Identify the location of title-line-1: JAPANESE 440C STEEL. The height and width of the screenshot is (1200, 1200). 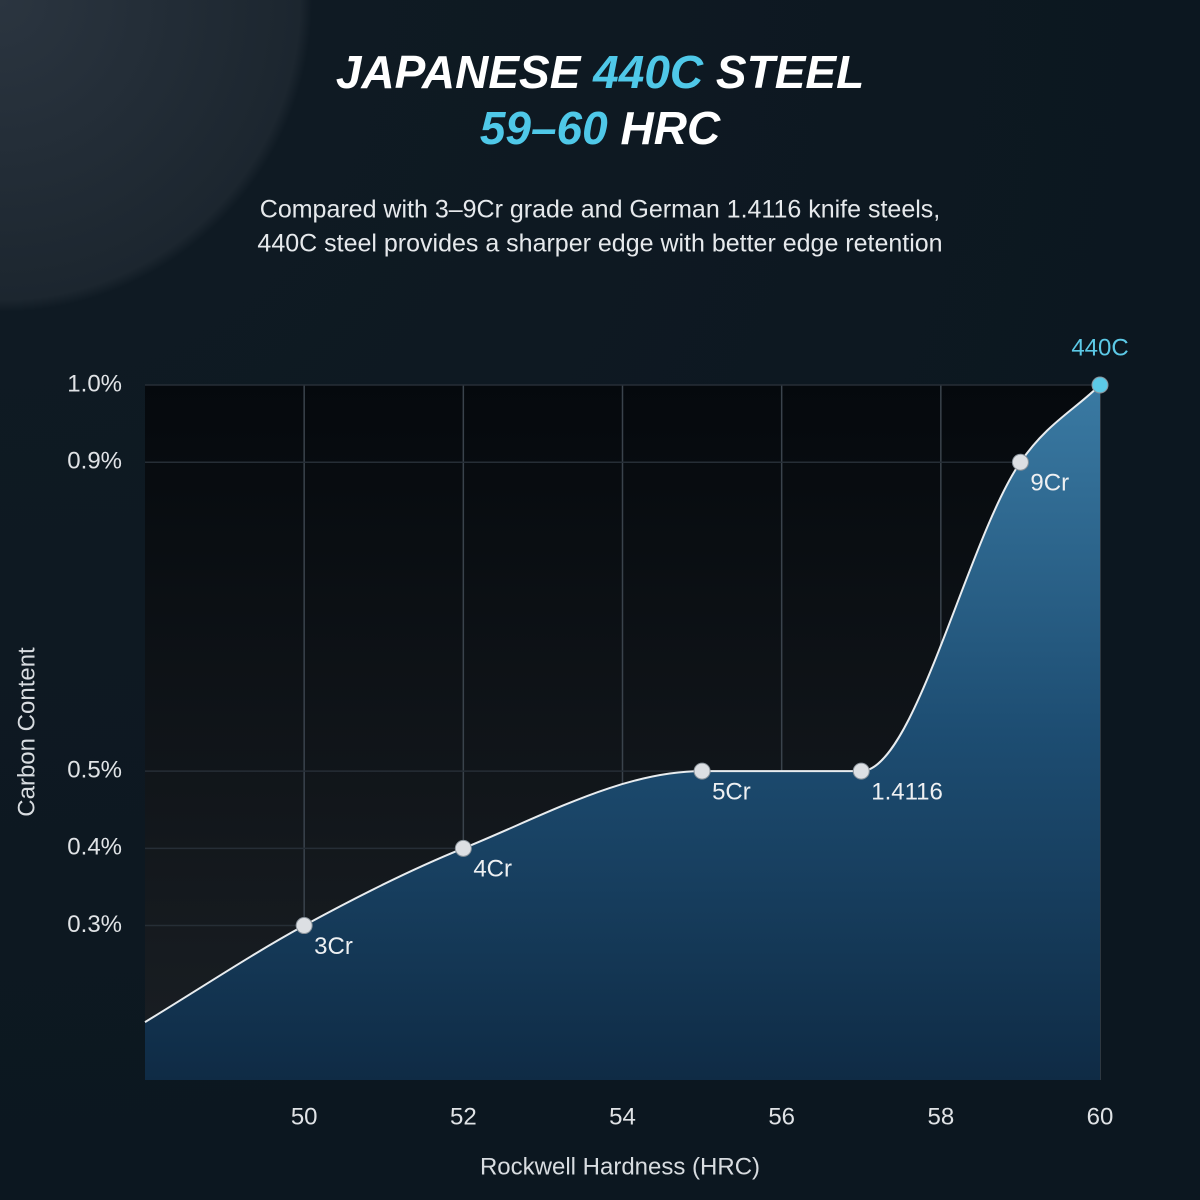
(600, 72).